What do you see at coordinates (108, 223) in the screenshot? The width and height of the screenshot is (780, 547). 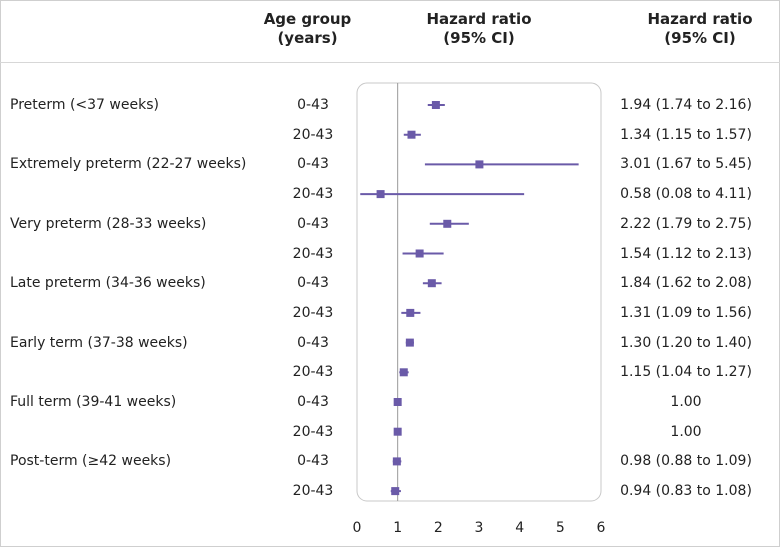 I see `category-label: Very preterm (28-33 weeks)` at bounding box center [108, 223].